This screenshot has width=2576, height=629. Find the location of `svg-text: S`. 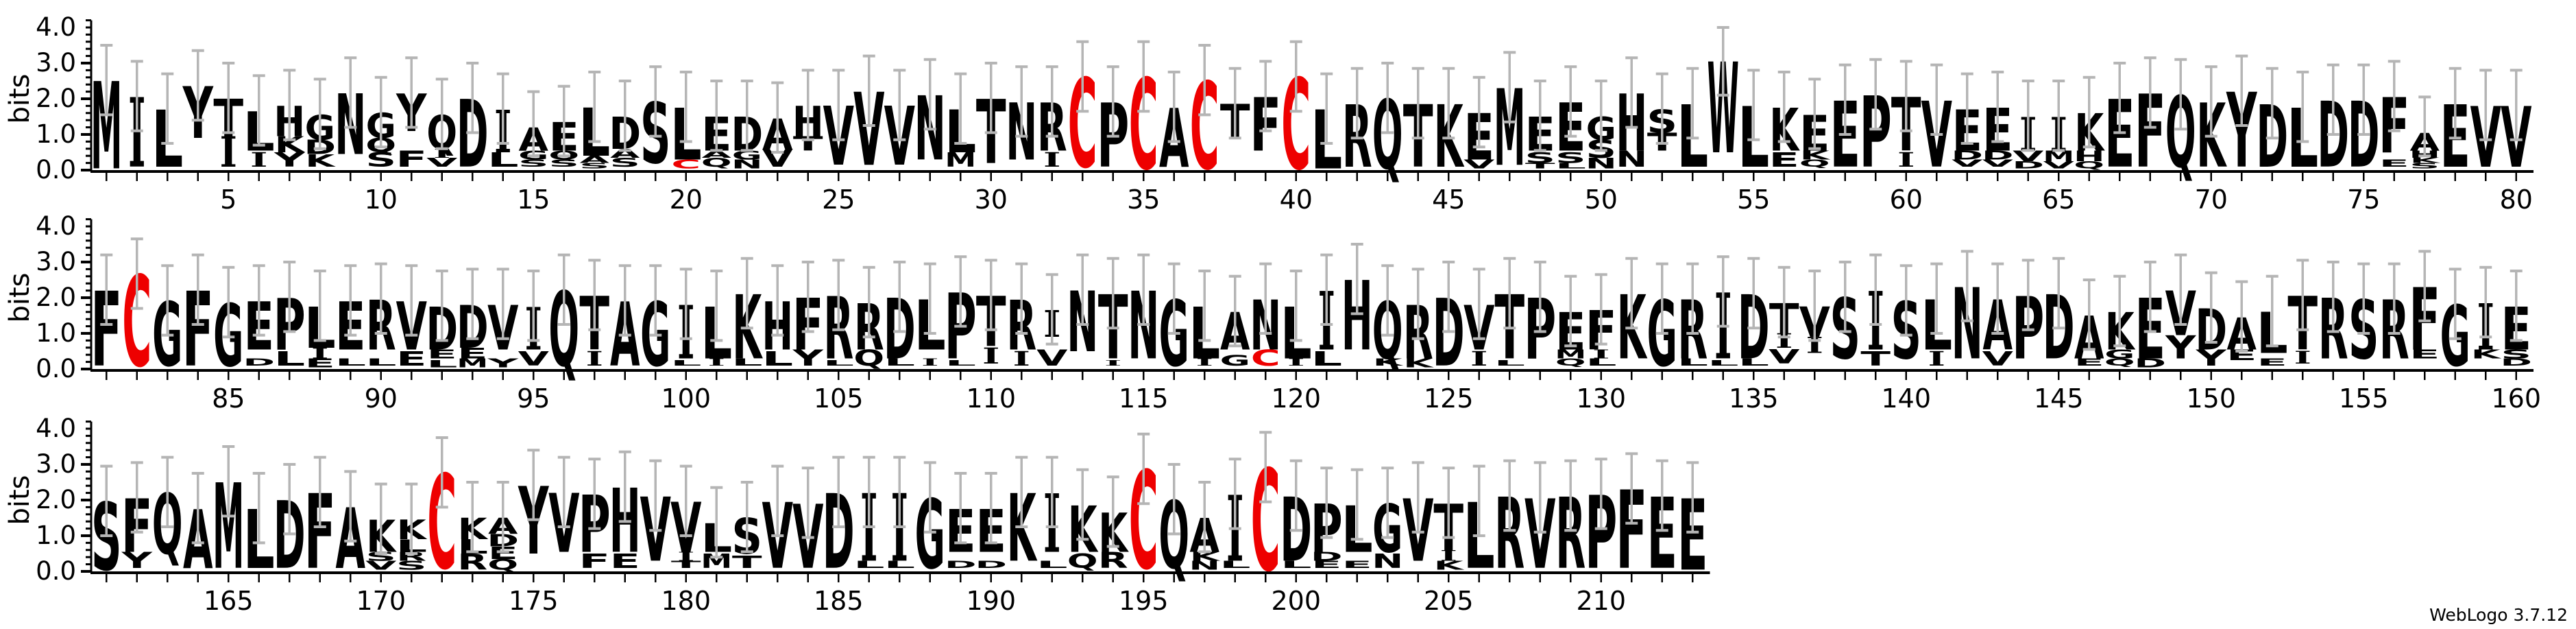

svg-text: S is located at coordinates (1570, 159).